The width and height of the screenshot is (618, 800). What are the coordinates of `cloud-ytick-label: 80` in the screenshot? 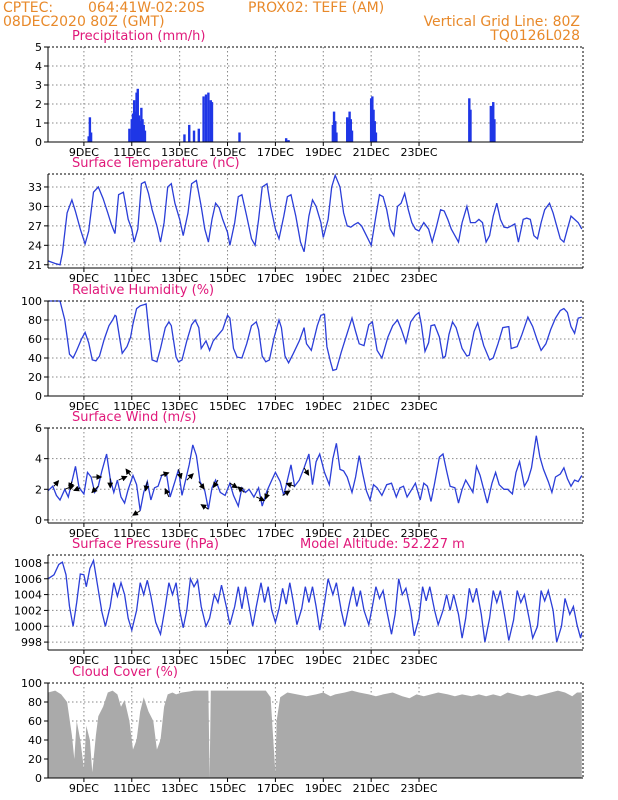 It's located at (35, 702).